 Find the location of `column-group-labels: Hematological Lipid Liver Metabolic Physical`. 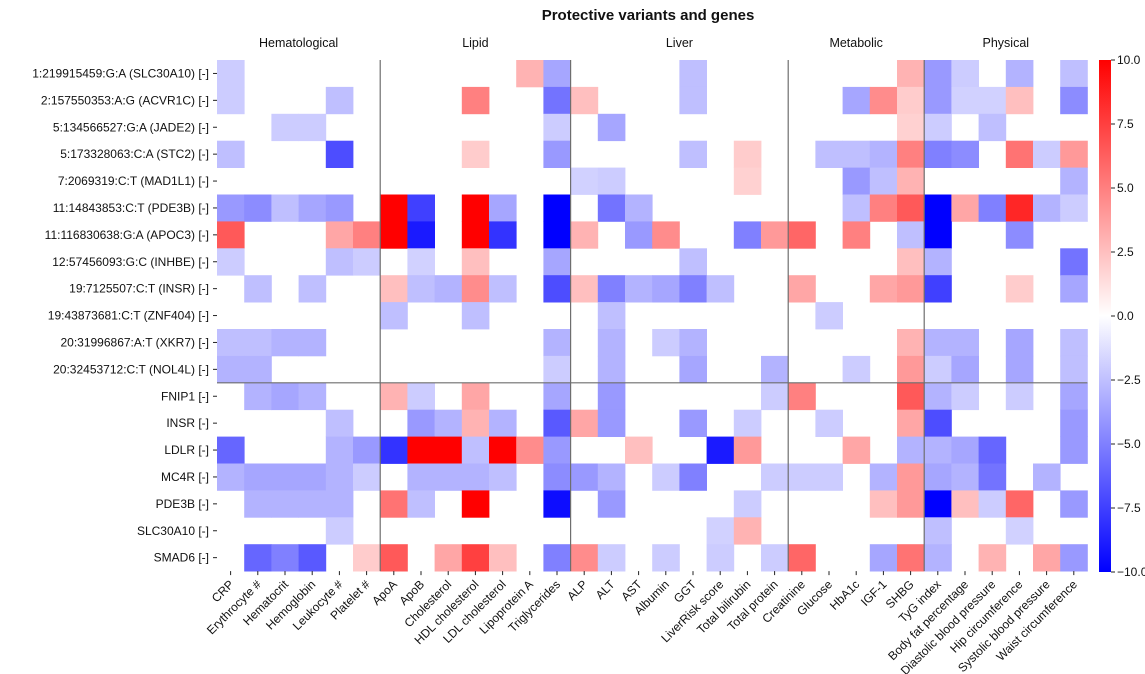

column-group-labels: Hematological Lipid Liver Metabolic Physical is located at coordinates (644, 43).